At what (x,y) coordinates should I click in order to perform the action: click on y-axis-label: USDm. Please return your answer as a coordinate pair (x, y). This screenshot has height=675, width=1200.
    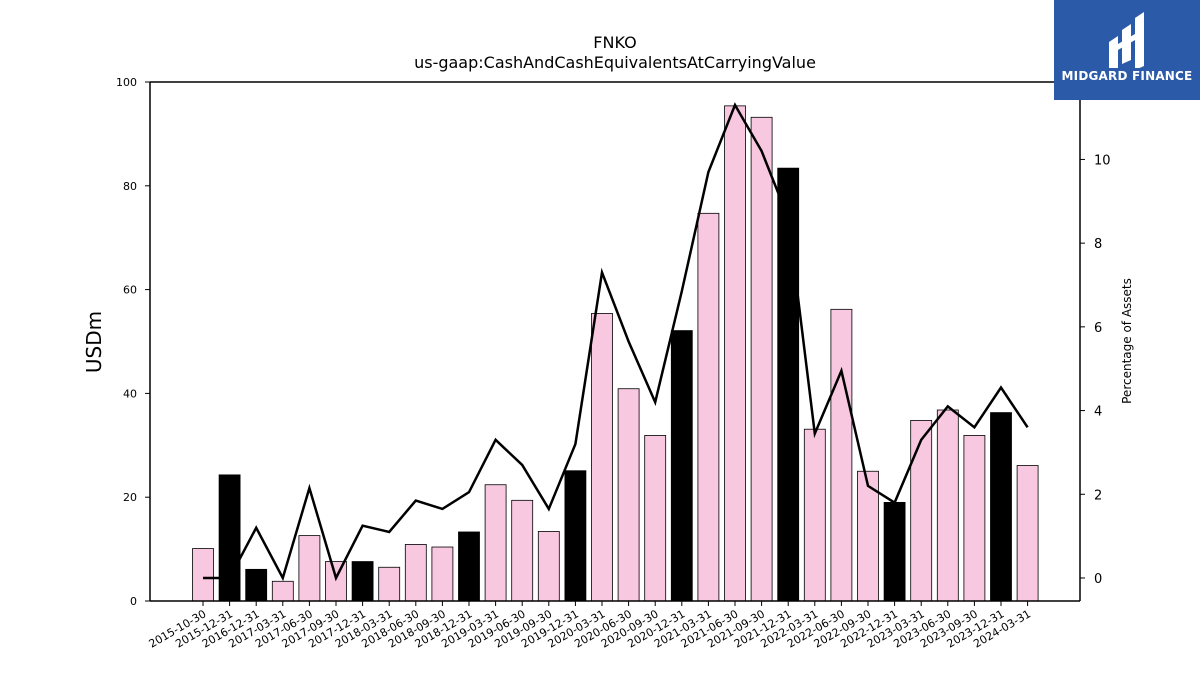
    Looking at the image, I should click on (94, 342).